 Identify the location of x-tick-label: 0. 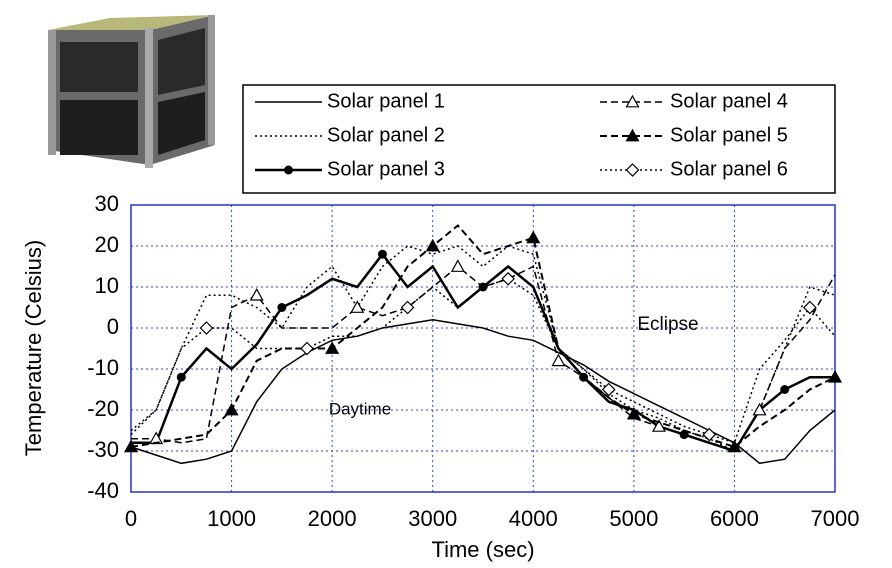
(131, 518).